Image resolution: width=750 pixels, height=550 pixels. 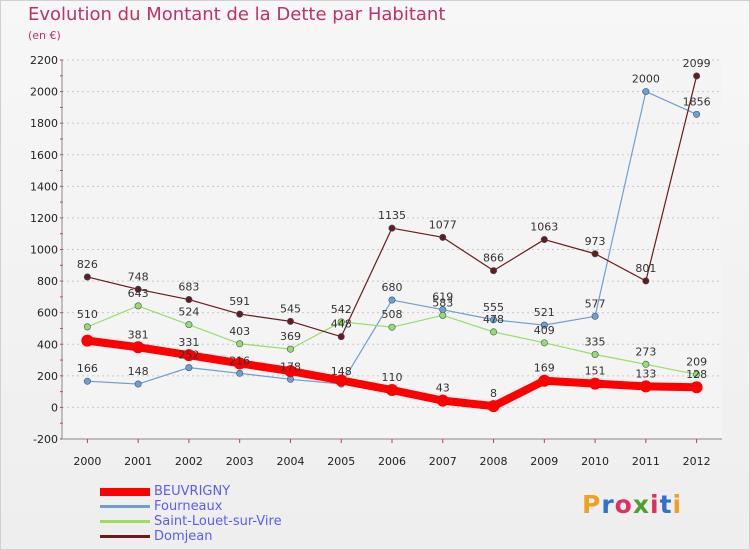 What do you see at coordinates (44, 92) in the screenshot?
I see `y-tick-label: 2000` at bounding box center [44, 92].